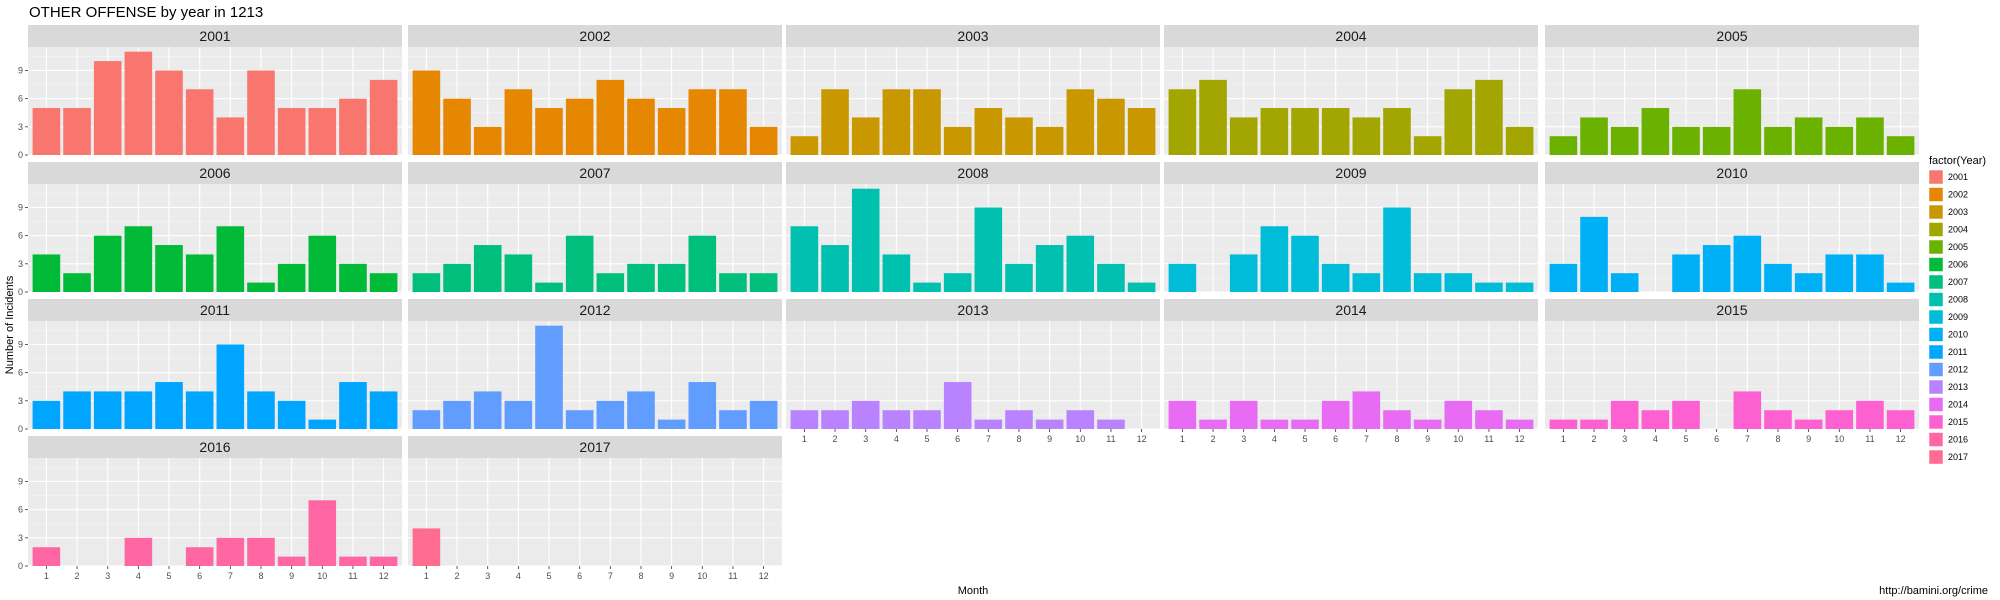 Image resolution: width=2000 pixels, height=600 pixels. Describe the element at coordinates (1350, 173) in the screenshot. I see `facet-strip-label: 2009` at that location.